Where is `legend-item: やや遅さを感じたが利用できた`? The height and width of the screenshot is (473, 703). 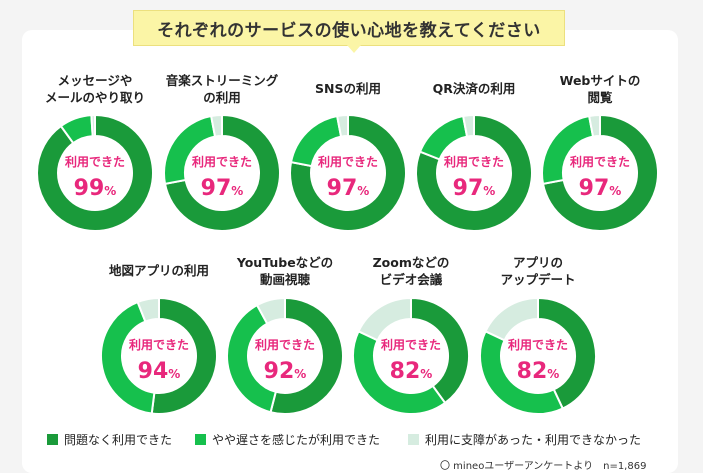
legend-item: やや遅さを感じたが利用できた is located at coordinates (287, 439).